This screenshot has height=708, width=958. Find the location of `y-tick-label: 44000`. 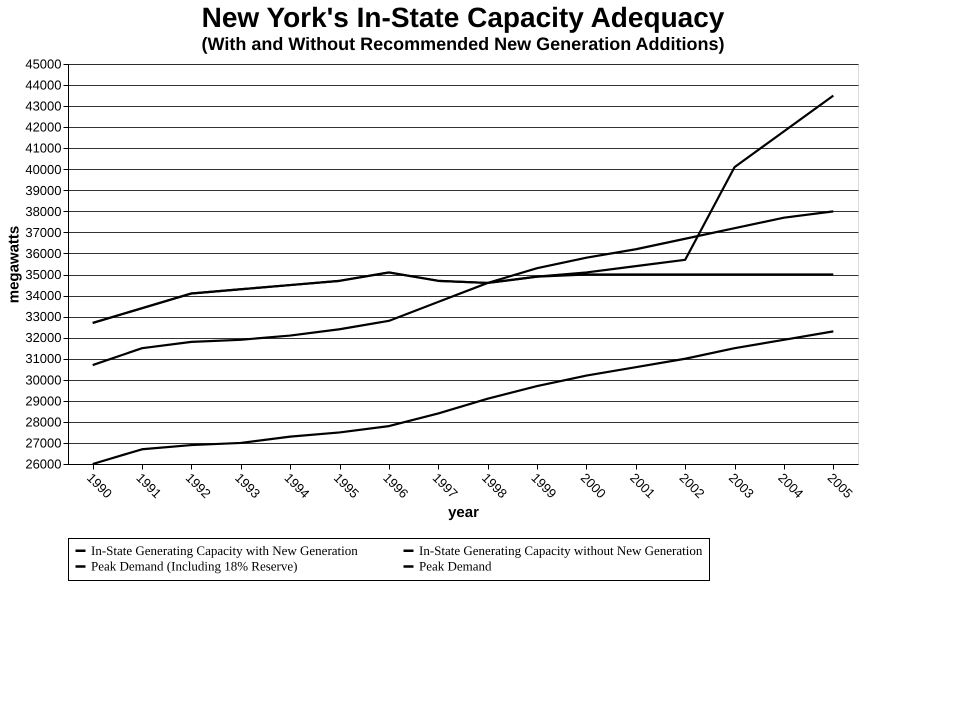

y-tick-label: 44000 is located at coordinates (43, 85).